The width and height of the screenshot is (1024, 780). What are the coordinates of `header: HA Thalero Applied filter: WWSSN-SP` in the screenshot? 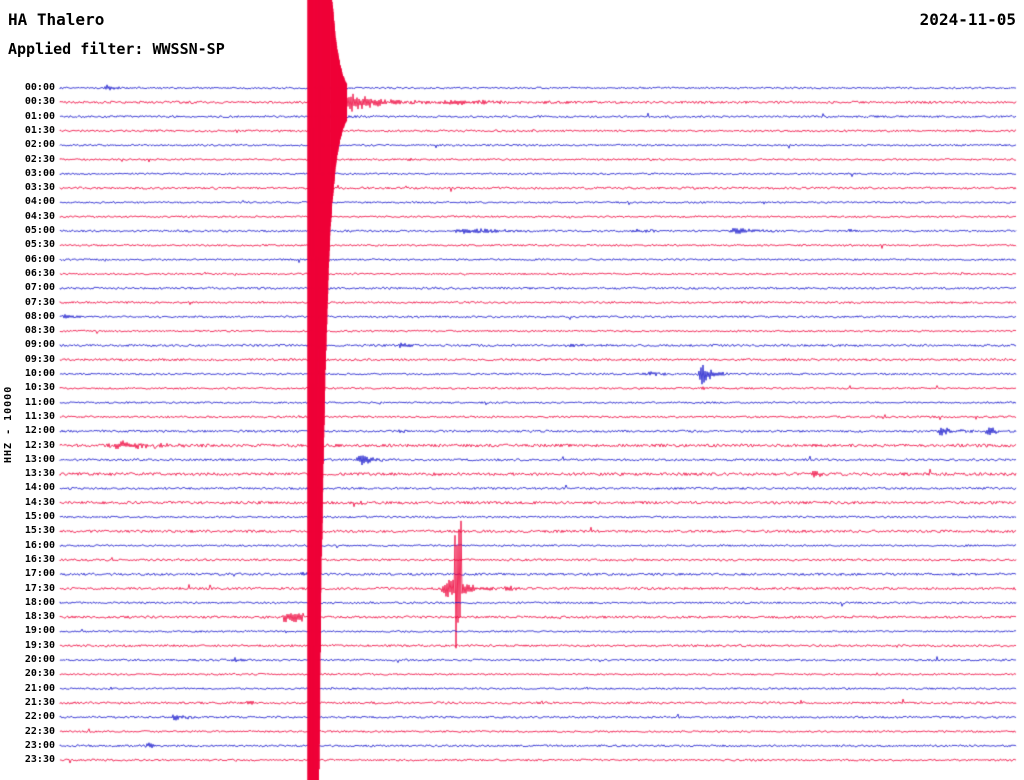 It's located at (116, 34).